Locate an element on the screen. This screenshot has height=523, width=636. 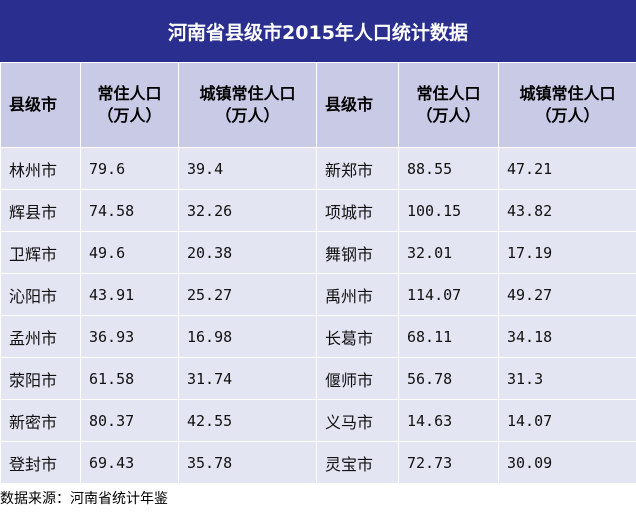
urban-cell: 43.82 is located at coordinates (567, 210).